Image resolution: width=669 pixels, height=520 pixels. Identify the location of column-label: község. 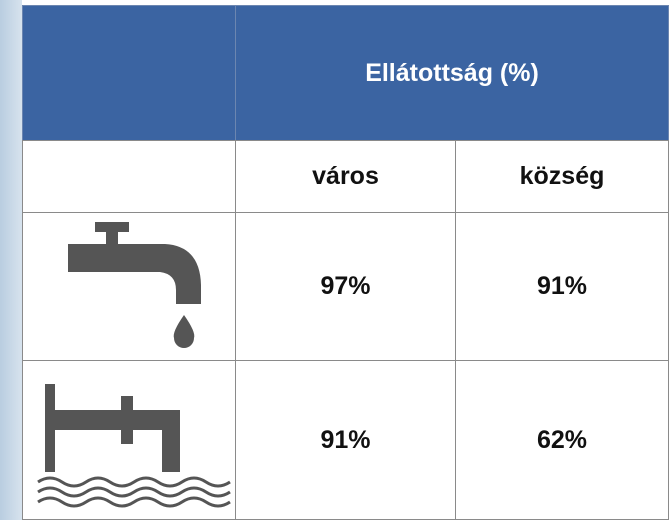
(562, 176).